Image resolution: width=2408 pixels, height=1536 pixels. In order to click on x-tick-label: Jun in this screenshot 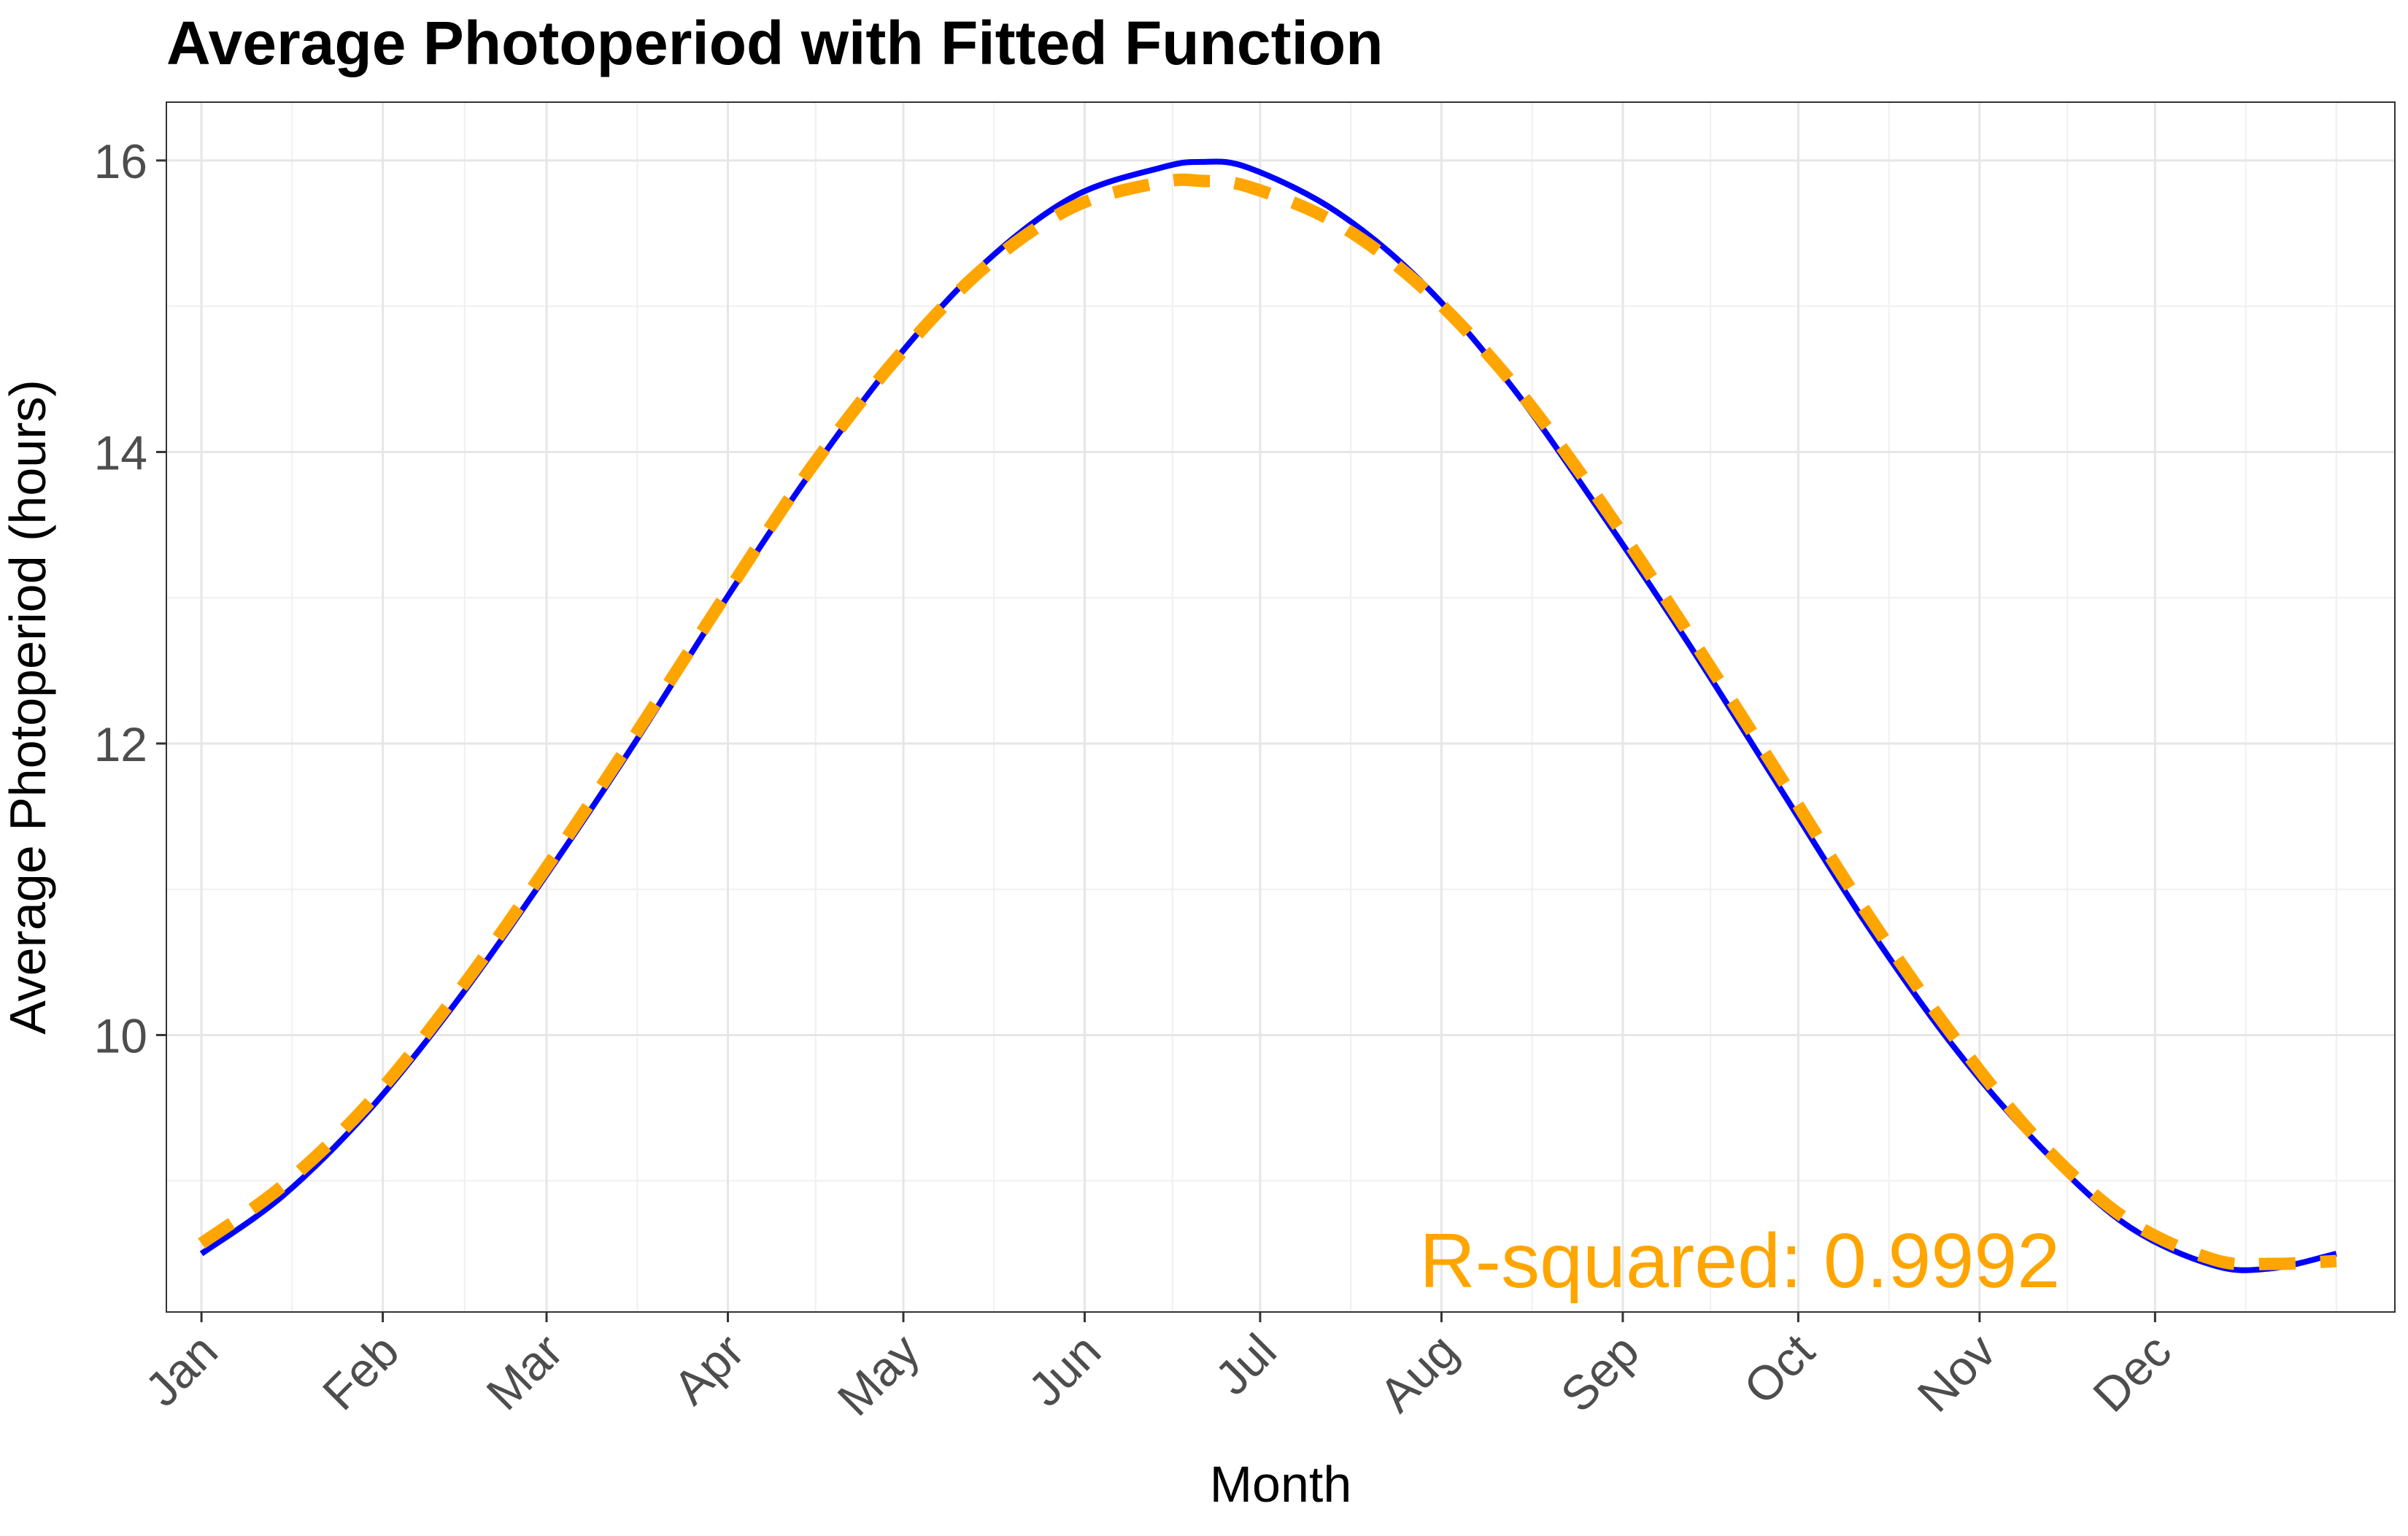, I will do `click(1064, 1370)`.